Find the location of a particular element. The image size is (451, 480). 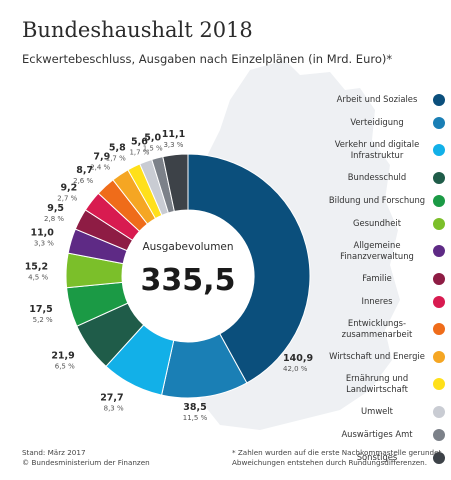

percent-label-auswaertiges-amt: 1,5 % is located at coordinates (153, 149).